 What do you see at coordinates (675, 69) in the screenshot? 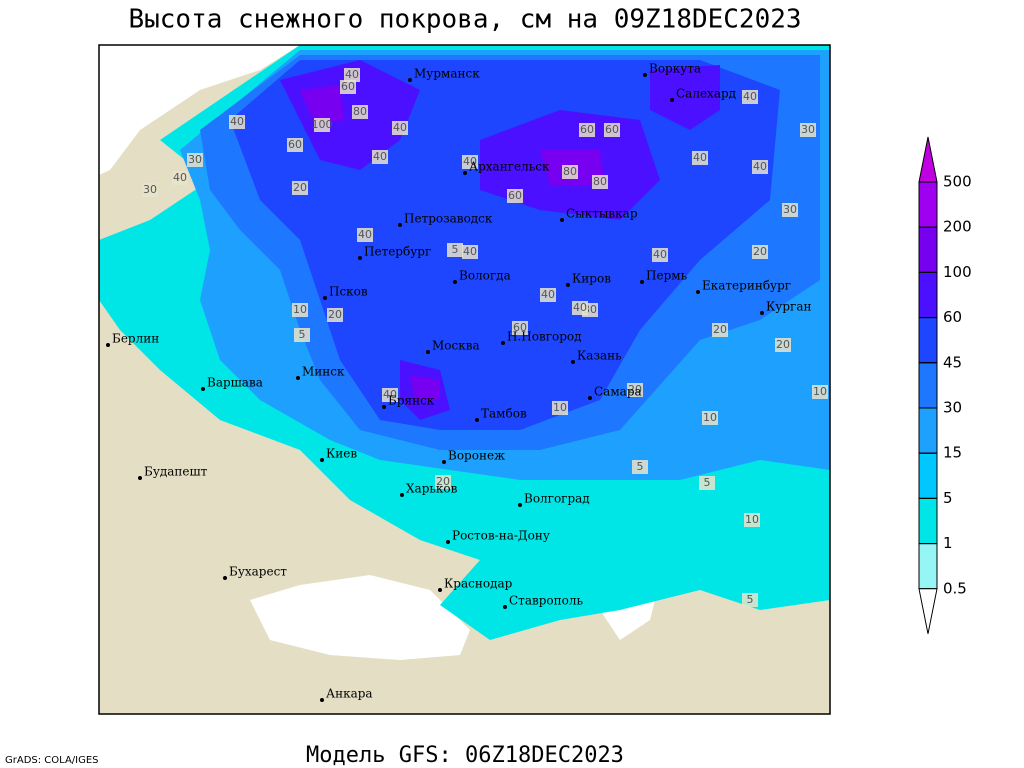
I see `city-label: Воркута` at bounding box center [675, 69].